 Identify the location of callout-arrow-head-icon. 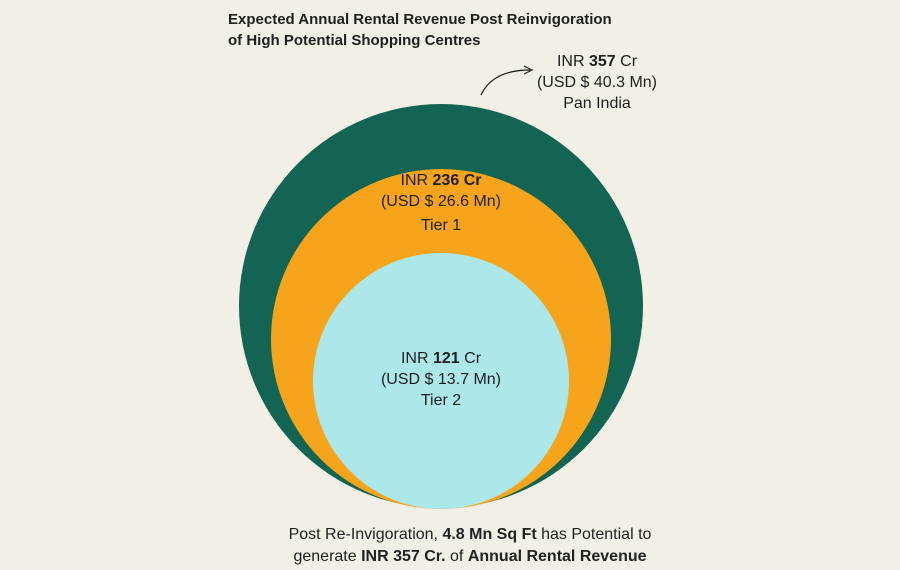
(528, 70).